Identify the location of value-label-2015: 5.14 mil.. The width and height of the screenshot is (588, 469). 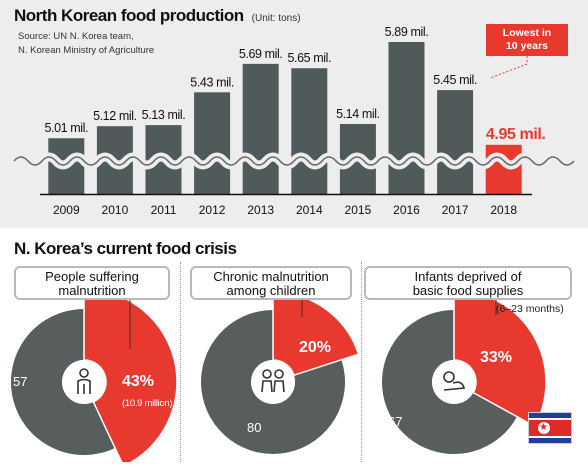
(358, 114).